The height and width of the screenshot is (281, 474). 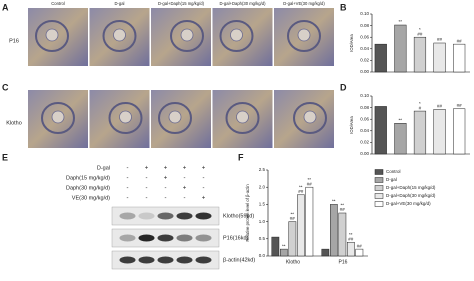 I want to click on significance: *, so click(x=420, y=103).